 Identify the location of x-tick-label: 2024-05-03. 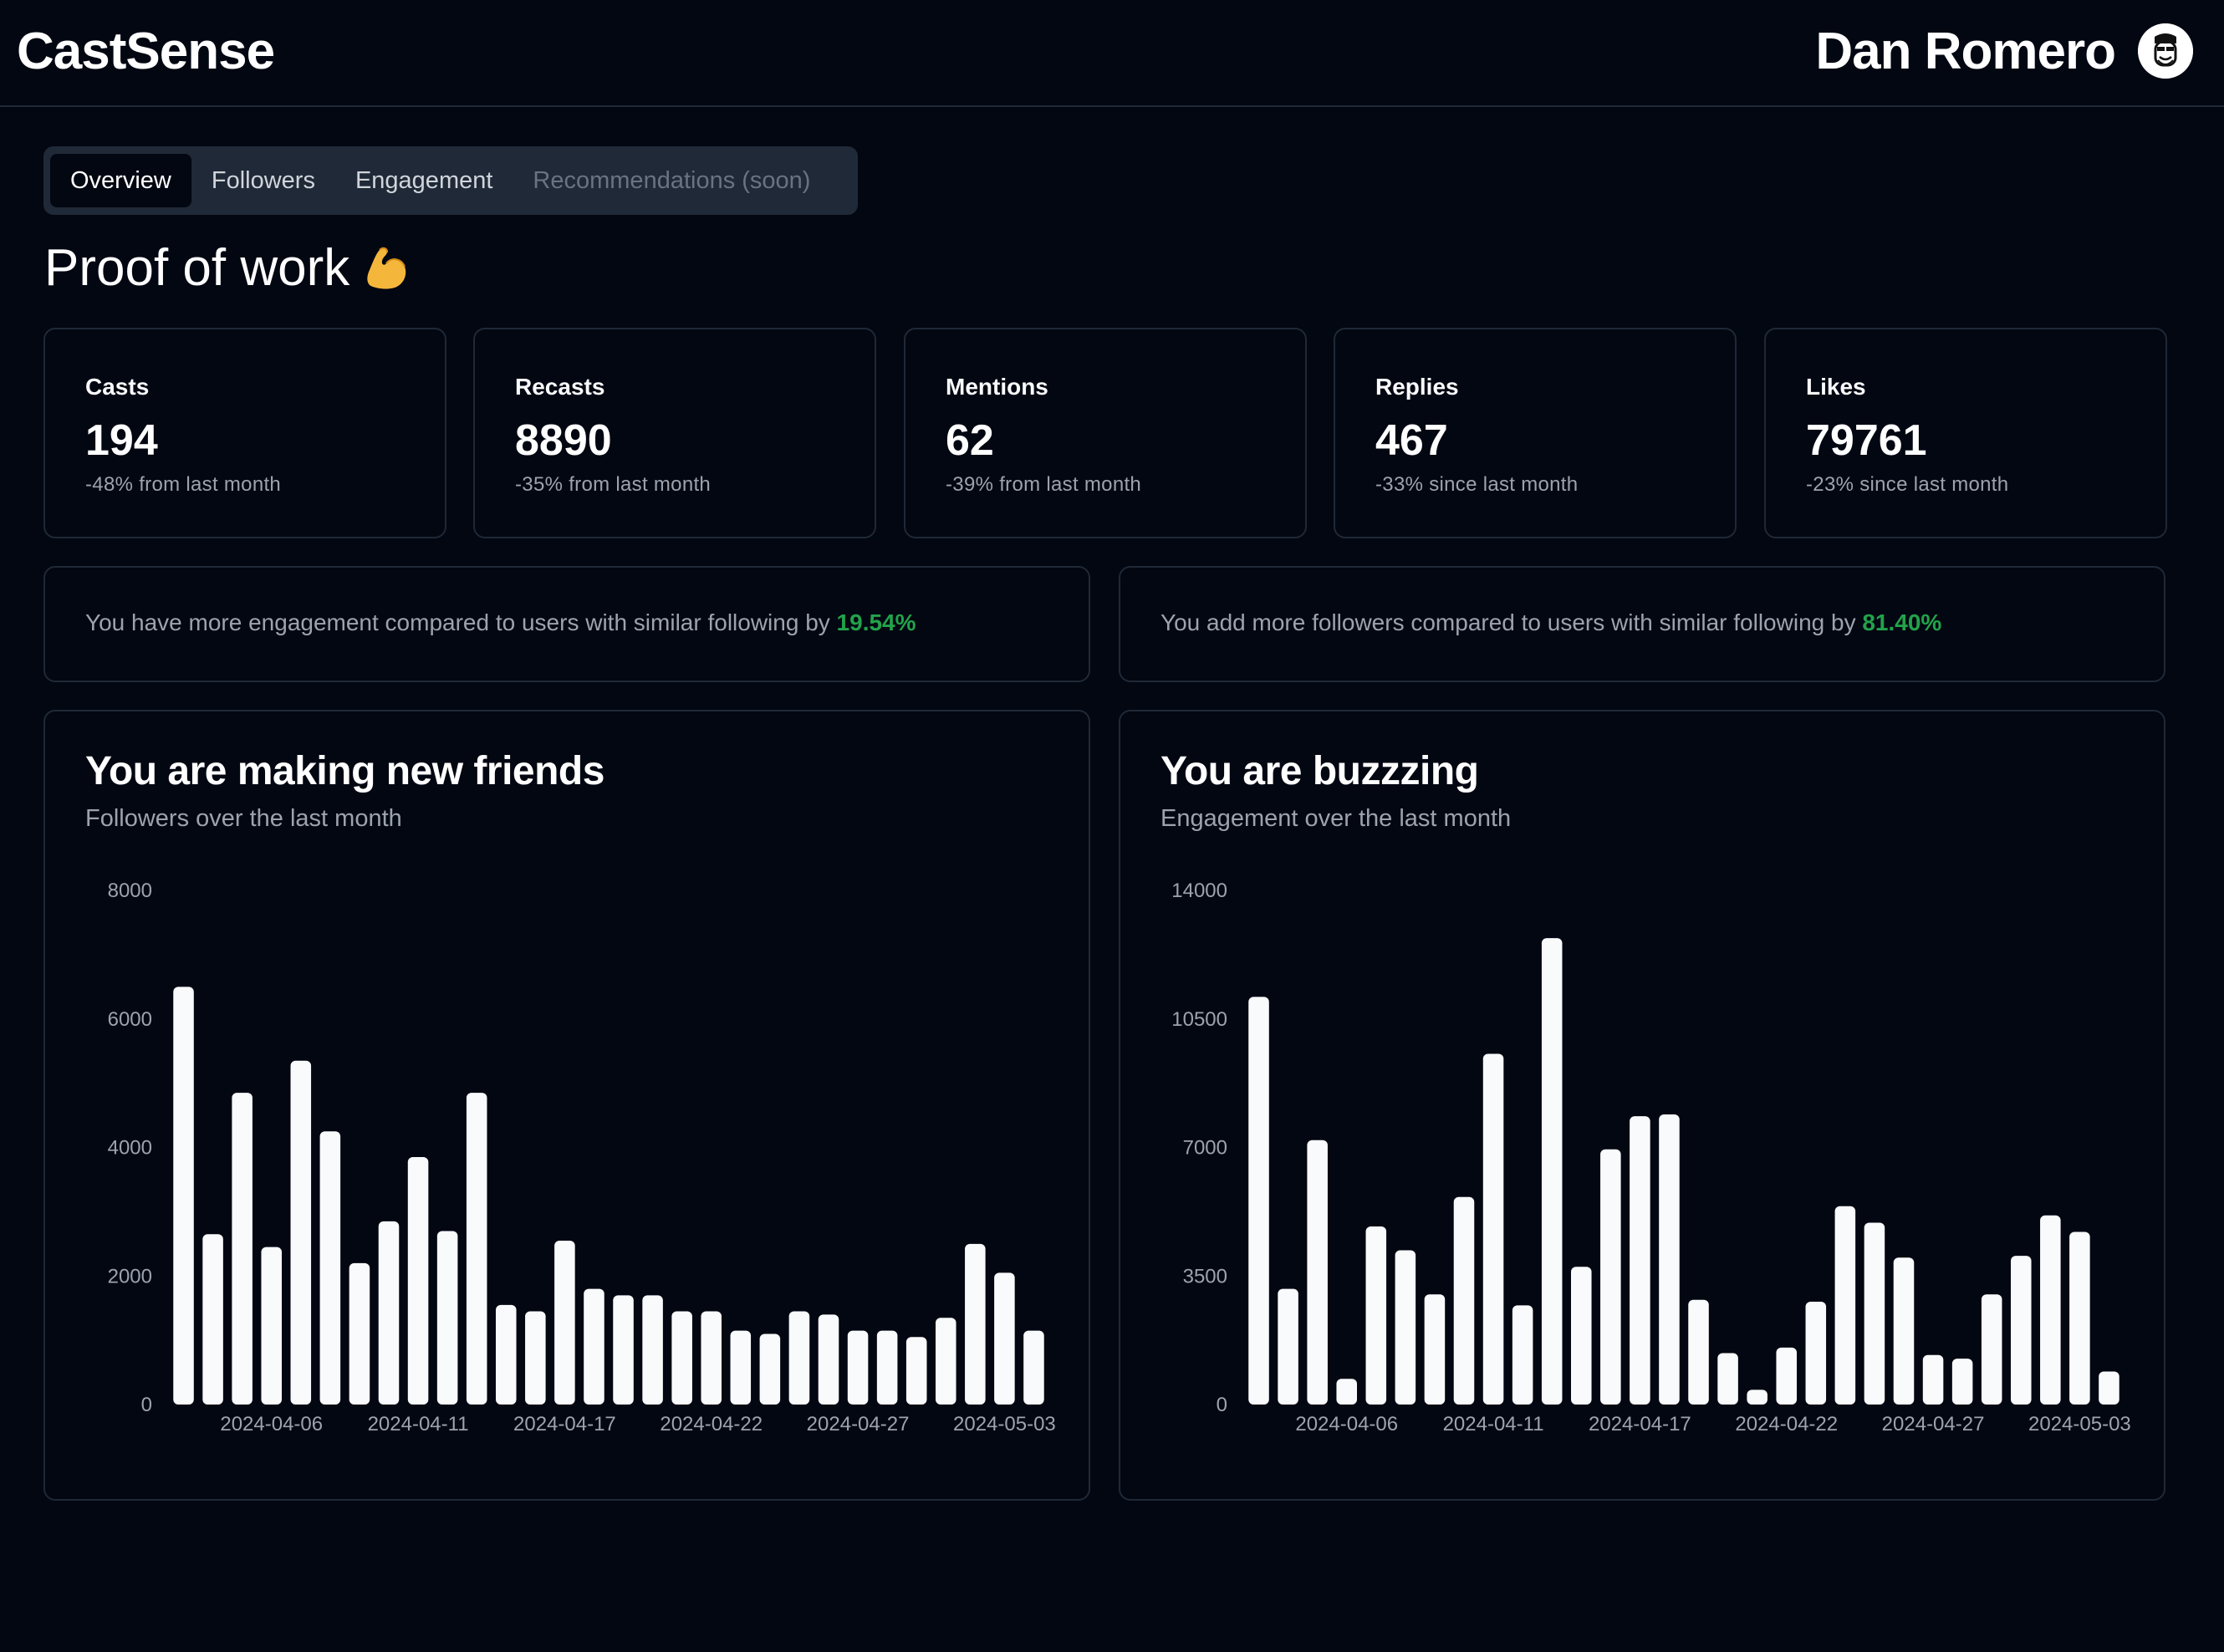
(2079, 1424).